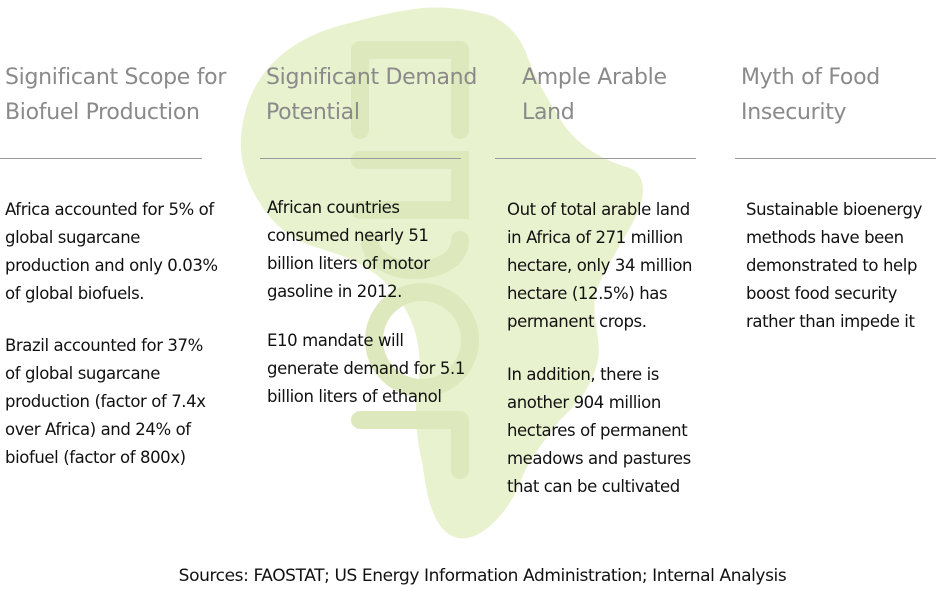 The width and height of the screenshot is (937, 590). Describe the element at coordinates (105, 401) in the screenshot. I see `paragraph-line: production (factor of 7.4x` at that location.